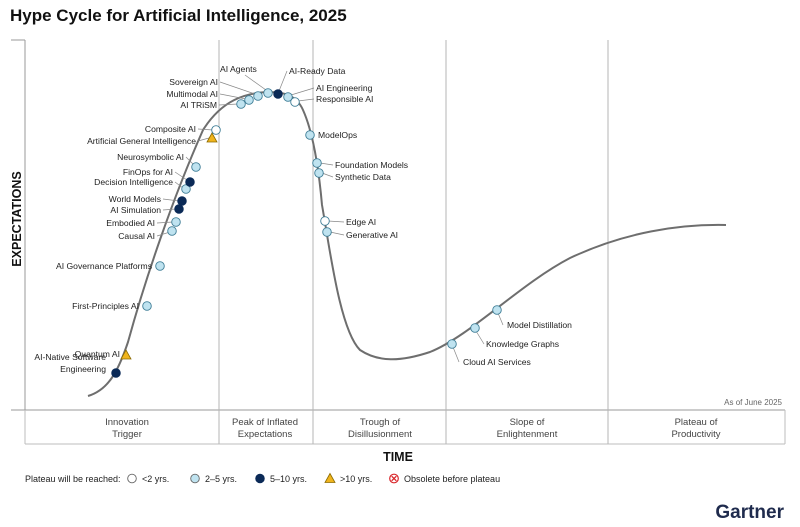  What do you see at coordinates (190, 182) in the screenshot?
I see `marker-finops-for-ai` at bounding box center [190, 182].